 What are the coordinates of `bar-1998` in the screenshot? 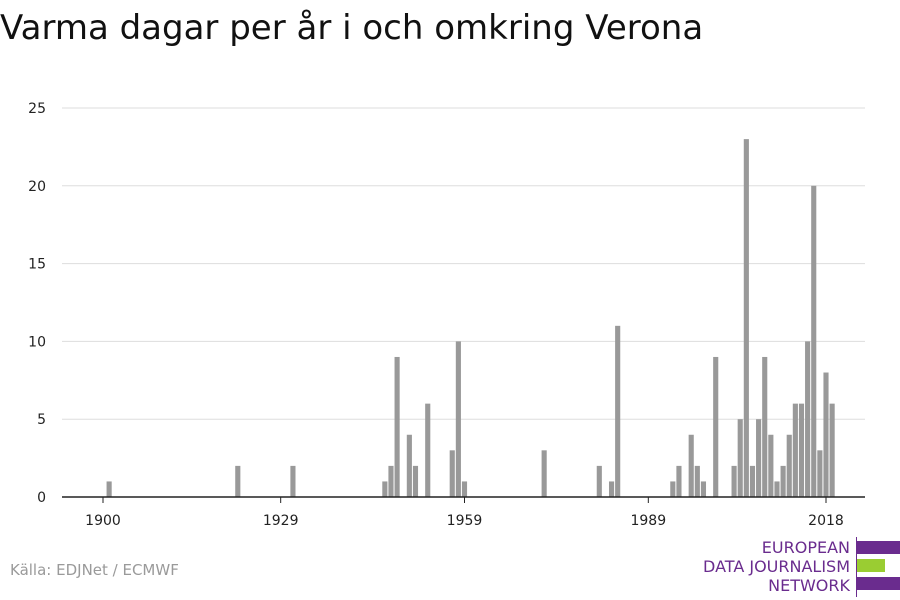 It's located at (703, 489).